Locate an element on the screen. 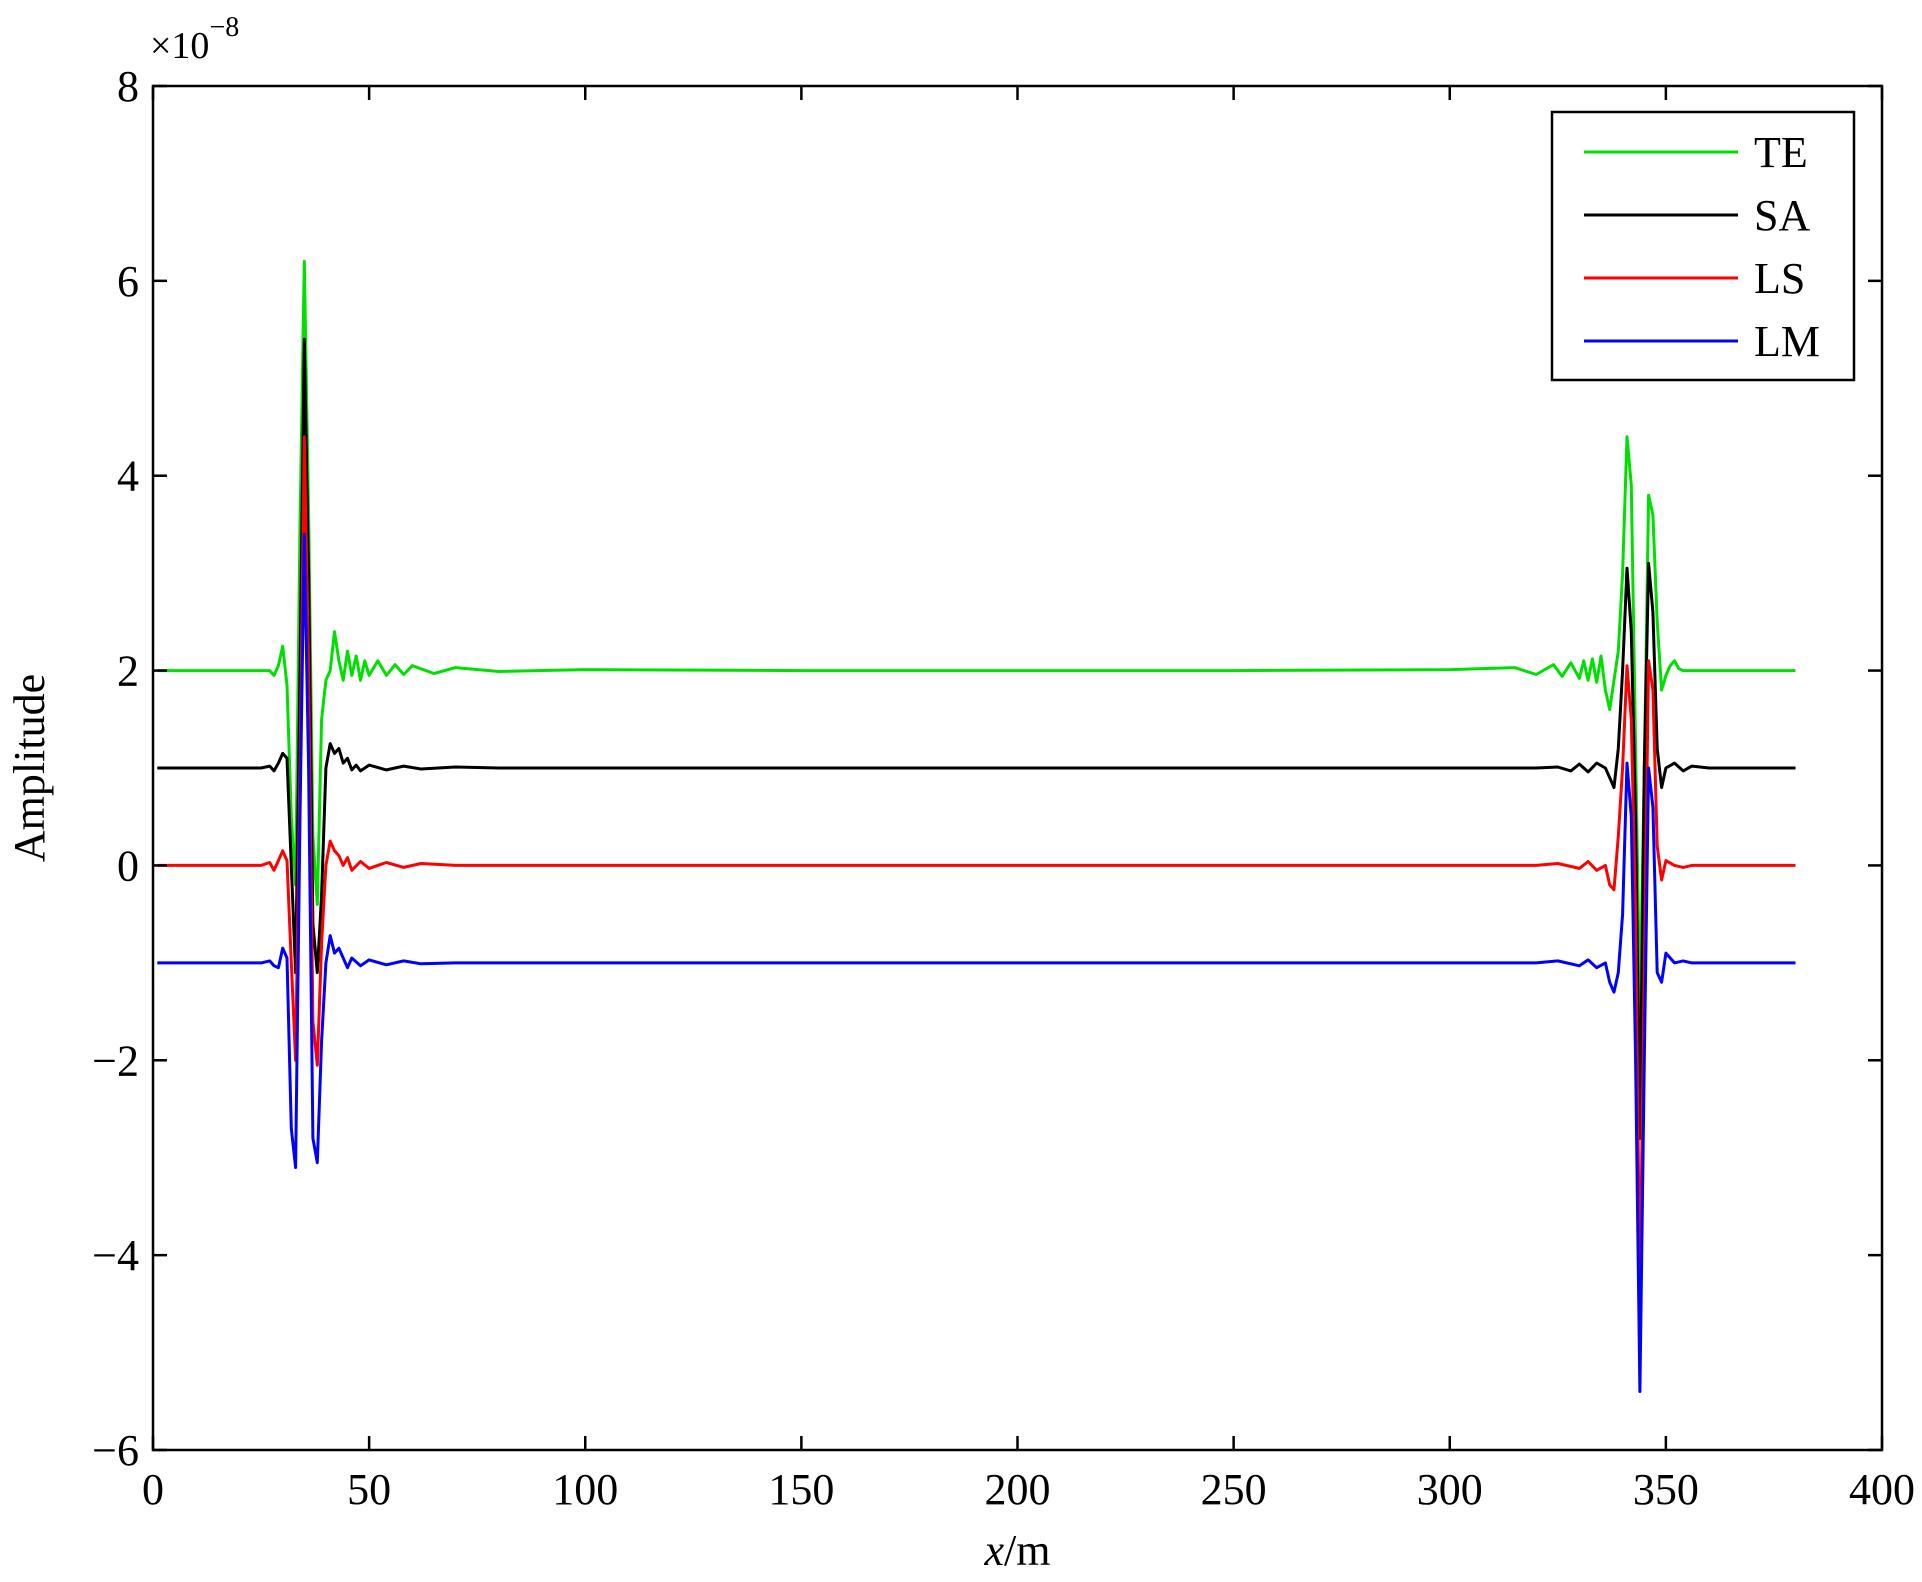 Image resolution: width=1922 pixels, height=1582 pixels. legend-label-lm: LM is located at coordinates (1787, 341).